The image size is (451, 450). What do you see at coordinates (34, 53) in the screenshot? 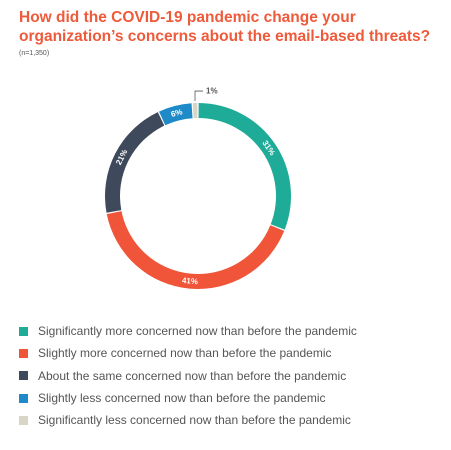
I see `sample-size-note: (n=1,350)` at bounding box center [34, 53].